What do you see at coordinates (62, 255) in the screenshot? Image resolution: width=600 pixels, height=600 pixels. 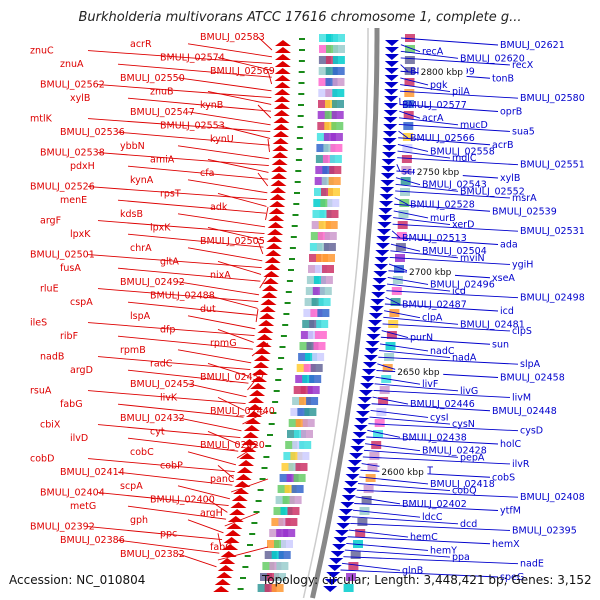 I see `gene-label: BMULJ_02501` at bounding box center [62, 255].